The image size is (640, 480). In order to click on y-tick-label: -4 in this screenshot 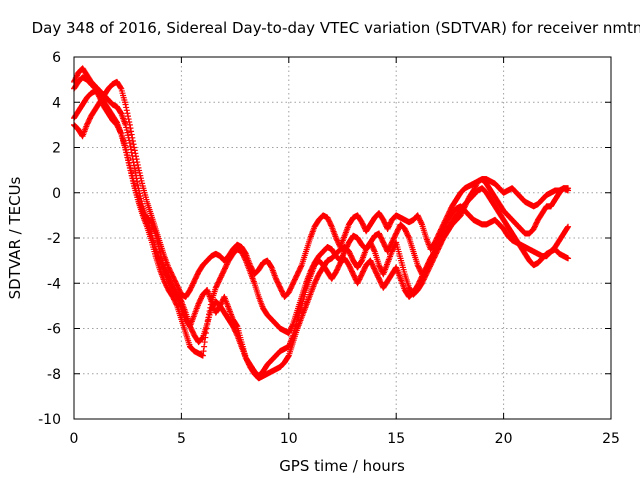, I will do `click(54, 284)`.